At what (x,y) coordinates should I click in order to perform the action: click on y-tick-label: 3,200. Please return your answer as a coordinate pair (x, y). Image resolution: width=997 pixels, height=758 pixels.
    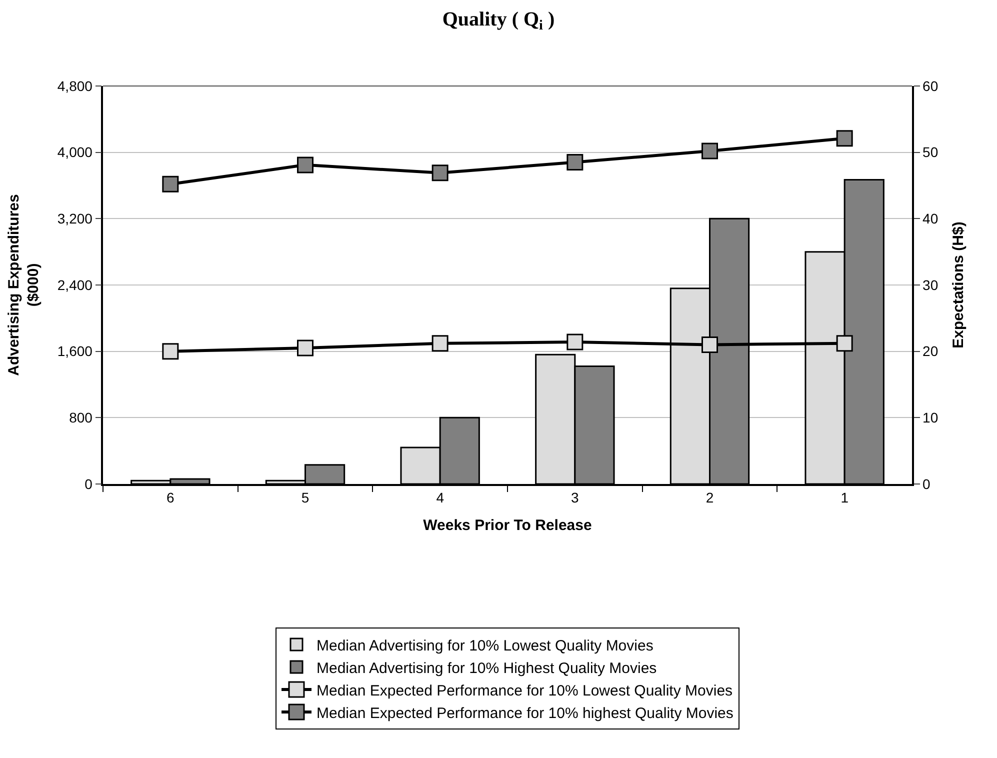
    Looking at the image, I should click on (75, 218).